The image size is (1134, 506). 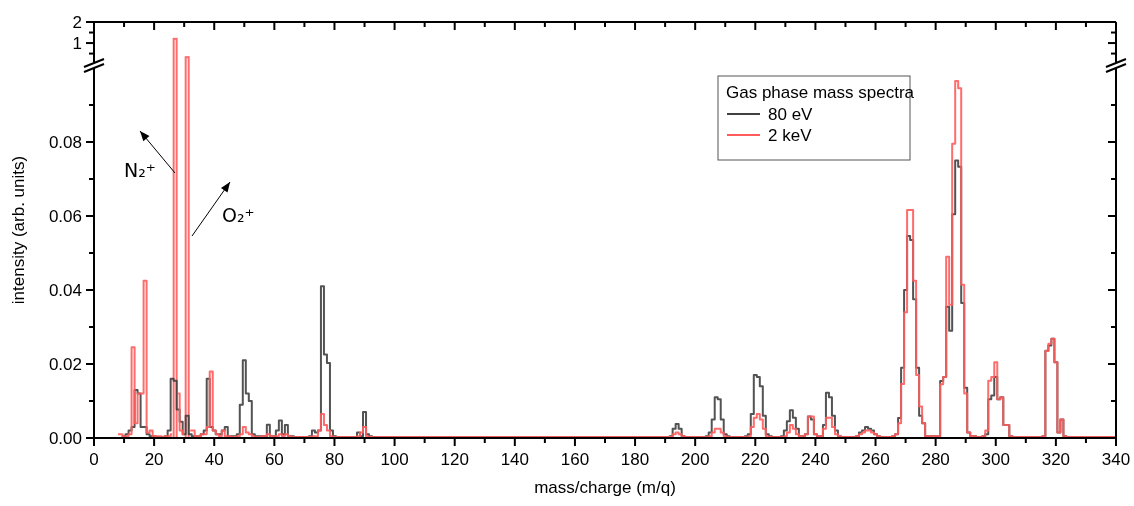 I want to click on x-tick-label: 0, so click(x=94, y=459).